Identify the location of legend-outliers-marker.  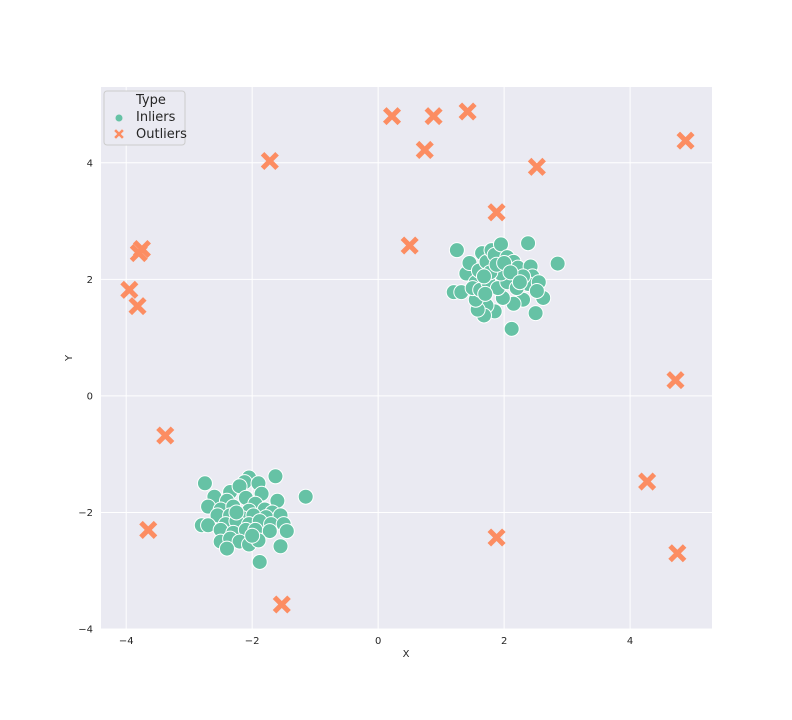
(119, 134).